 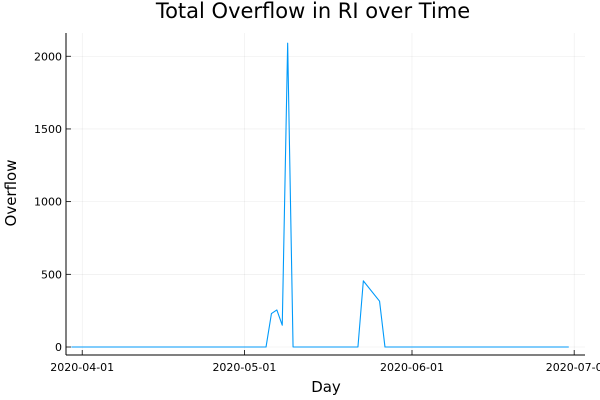 What do you see at coordinates (11, 193) in the screenshot?
I see `y-axis-label: Overflow` at bounding box center [11, 193].